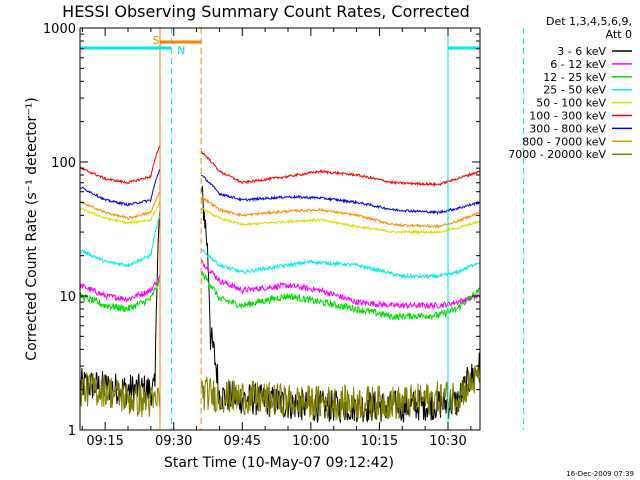 The image size is (640, 480). Describe the element at coordinates (564, 141) in the screenshot. I see `legend-label-7: 800 - 7000 keV` at that location.